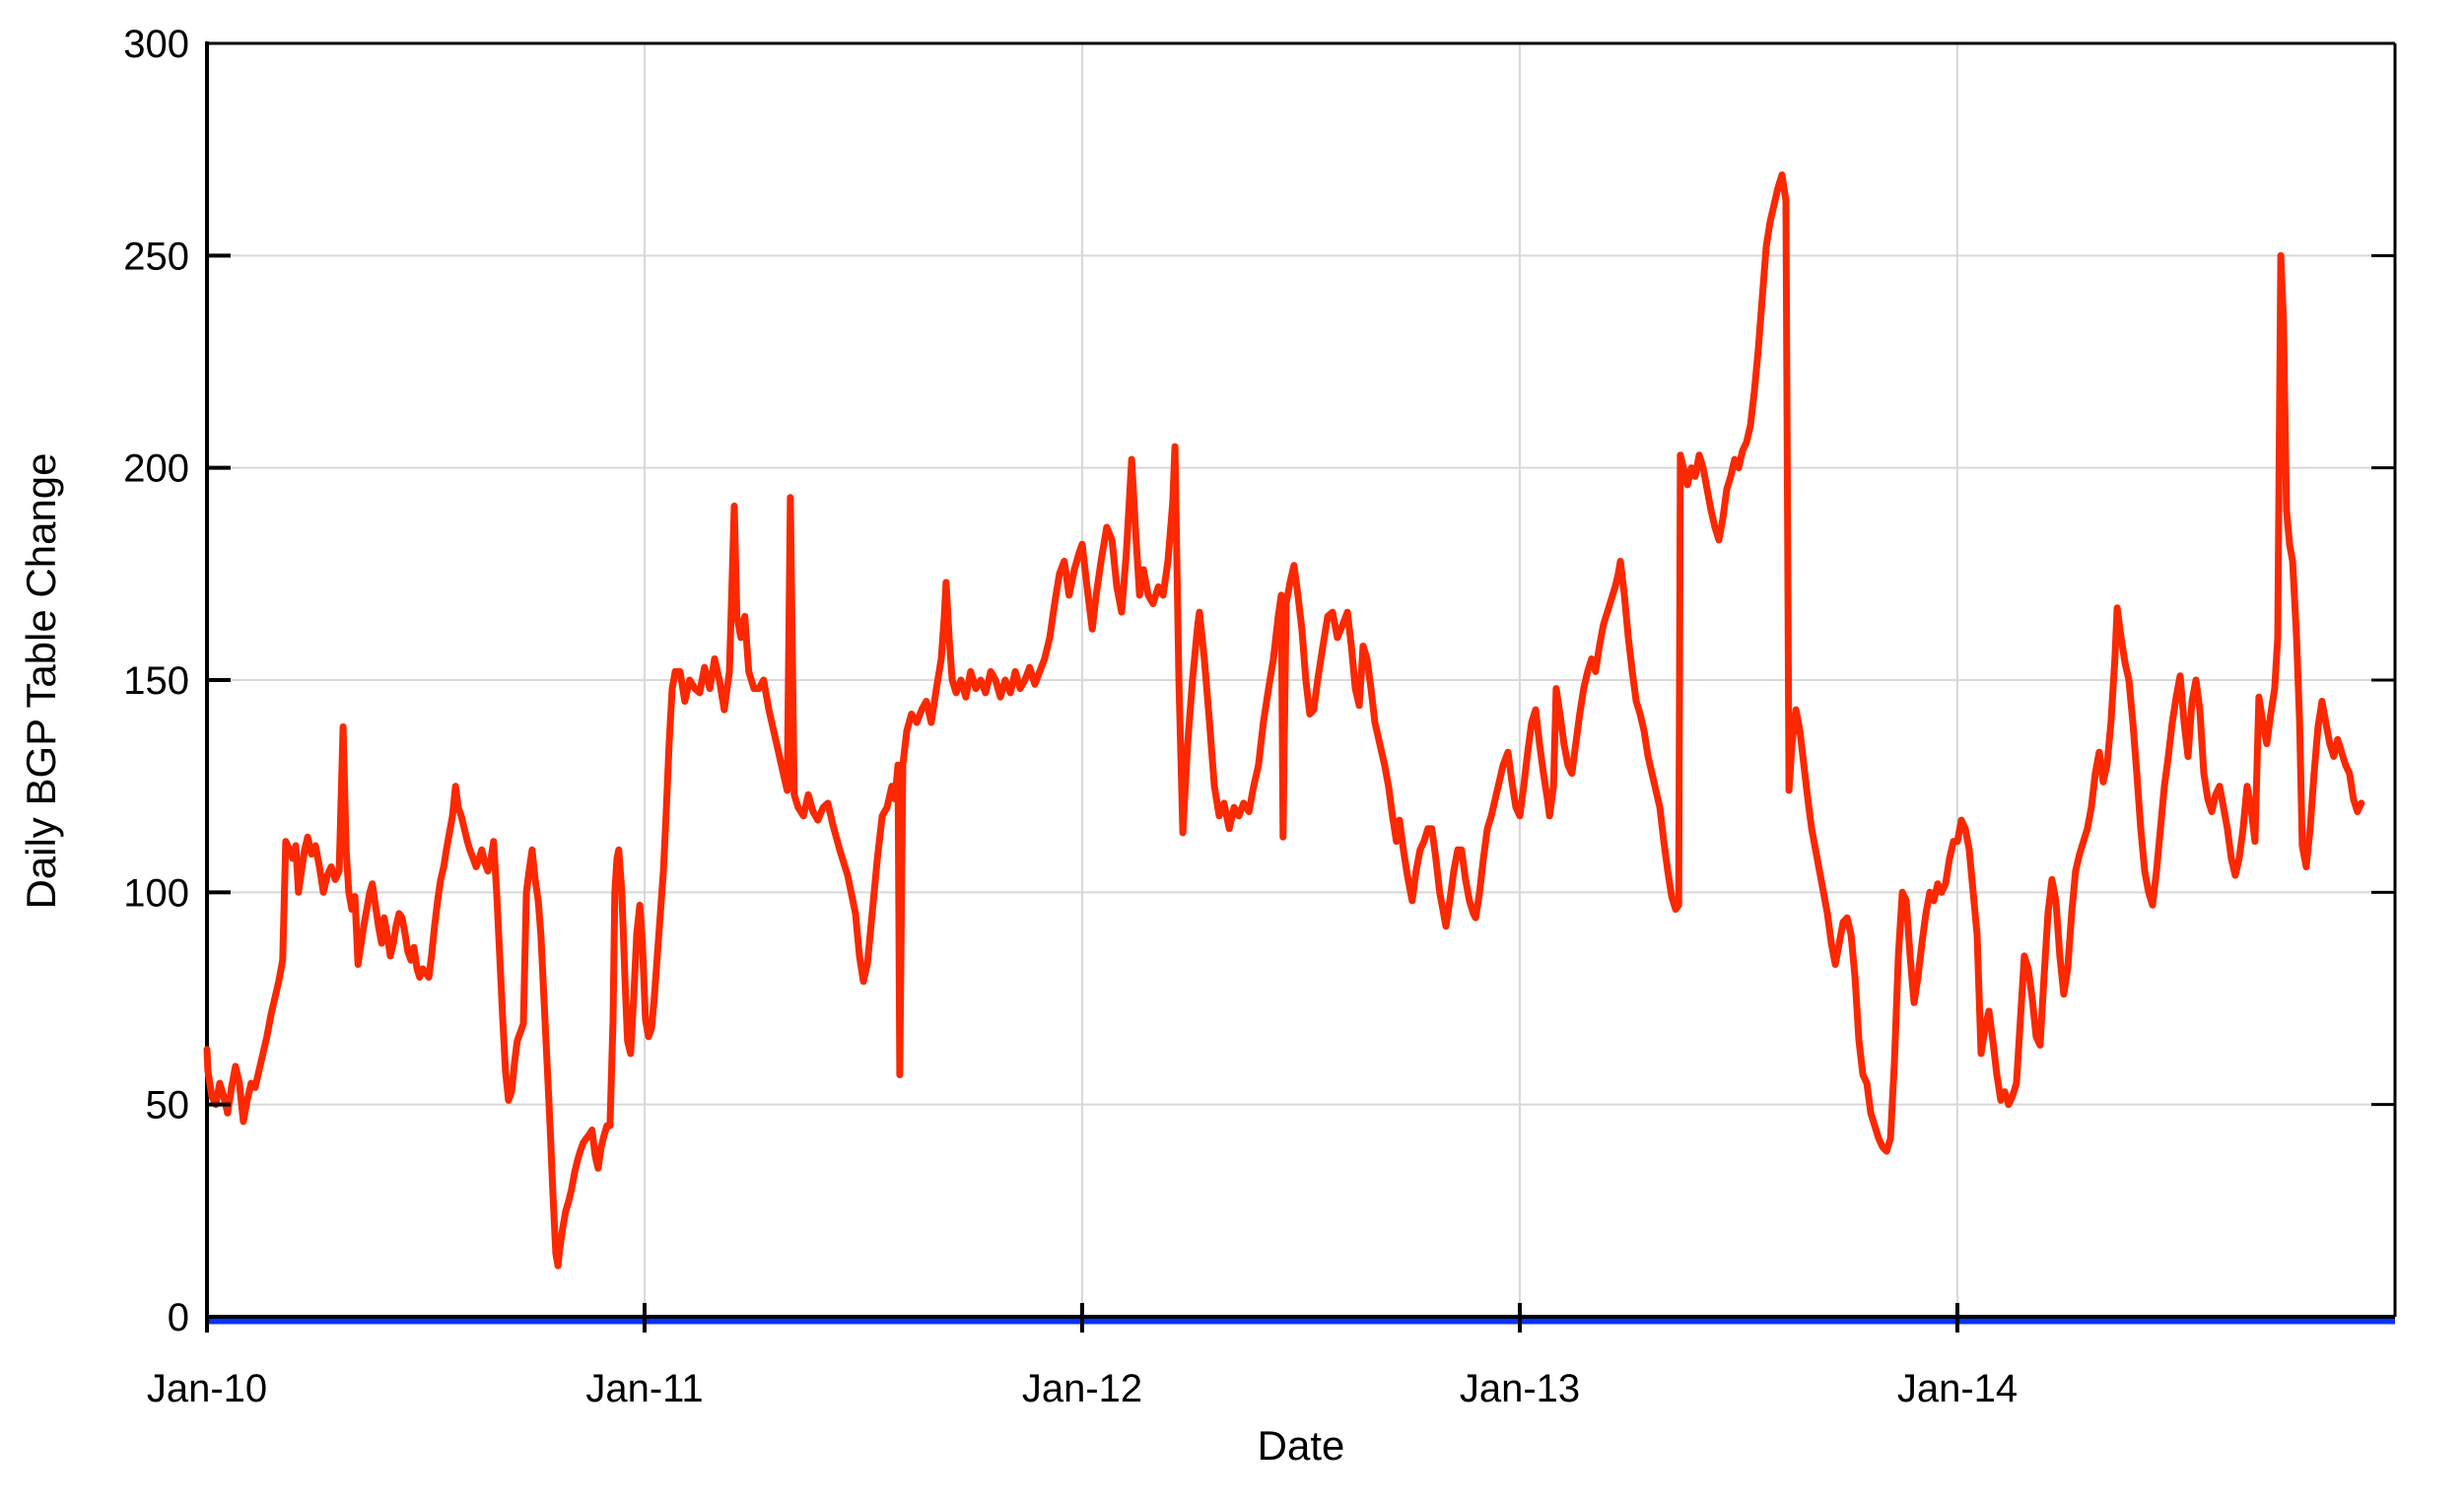 The width and height of the screenshot is (2464, 1506). Describe the element at coordinates (207, 1388) in the screenshot. I see `x-tick-label: Jan-10` at that location.